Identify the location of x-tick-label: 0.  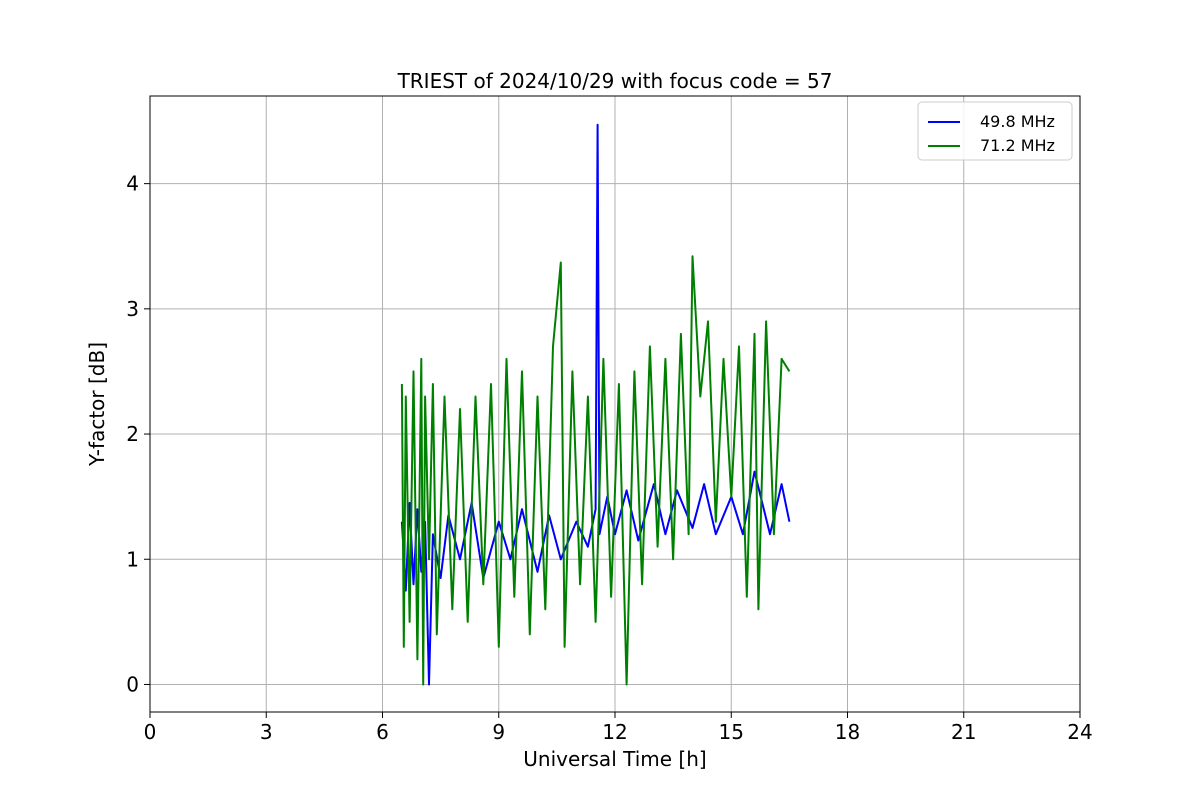
(150, 732).